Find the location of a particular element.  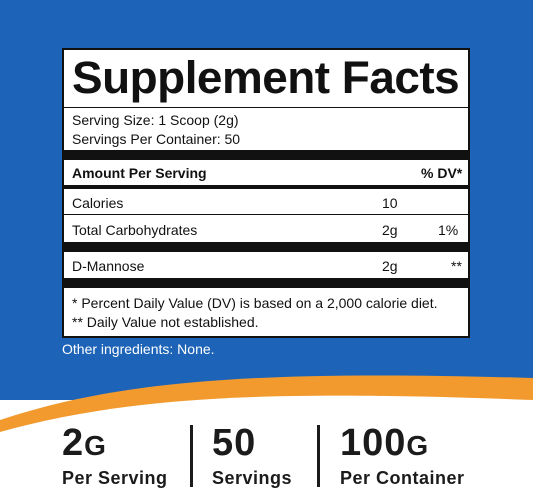

thick-divider-middle is located at coordinates (266, 247).